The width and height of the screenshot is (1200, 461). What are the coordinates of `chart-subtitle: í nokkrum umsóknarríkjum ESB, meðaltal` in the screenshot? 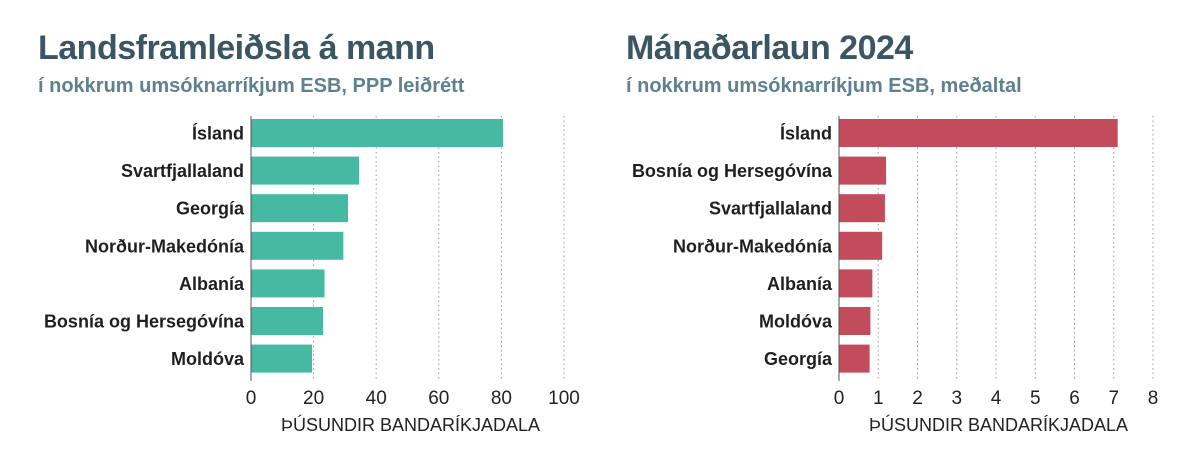 It's located at (824, 86).